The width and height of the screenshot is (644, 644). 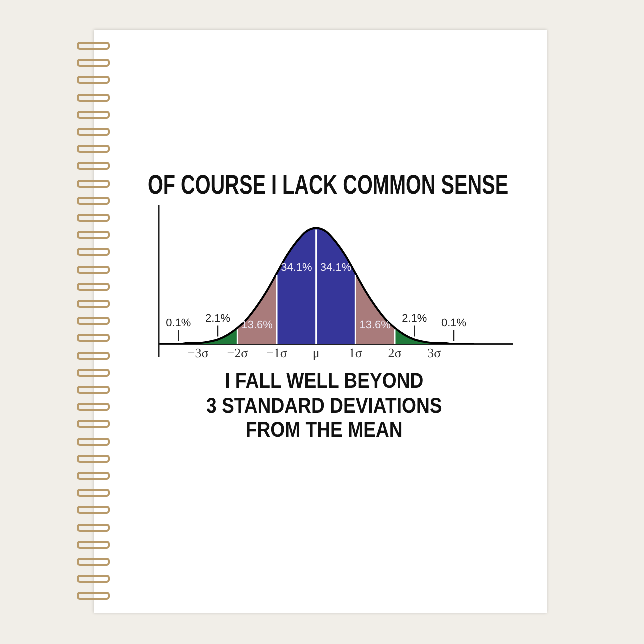 What do you see at coordinates (324, 406) in the screenshot?
I see `text: I FALL WELL BEYOND 3 STANDARD DEVIATIONS FROM THE MEAN` at bounding box center [324, 406].